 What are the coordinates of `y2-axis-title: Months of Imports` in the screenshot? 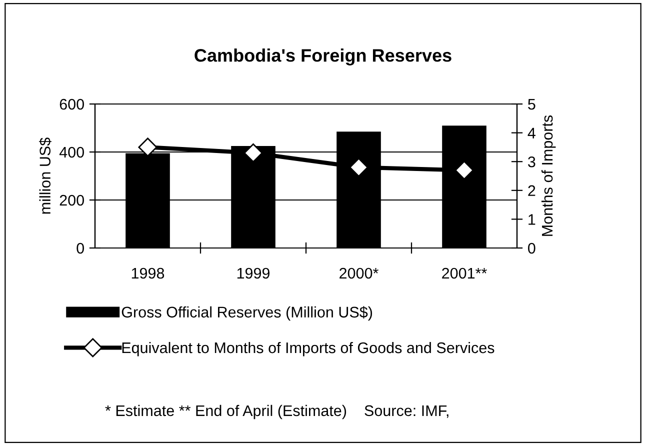 It's located at (548, 175).